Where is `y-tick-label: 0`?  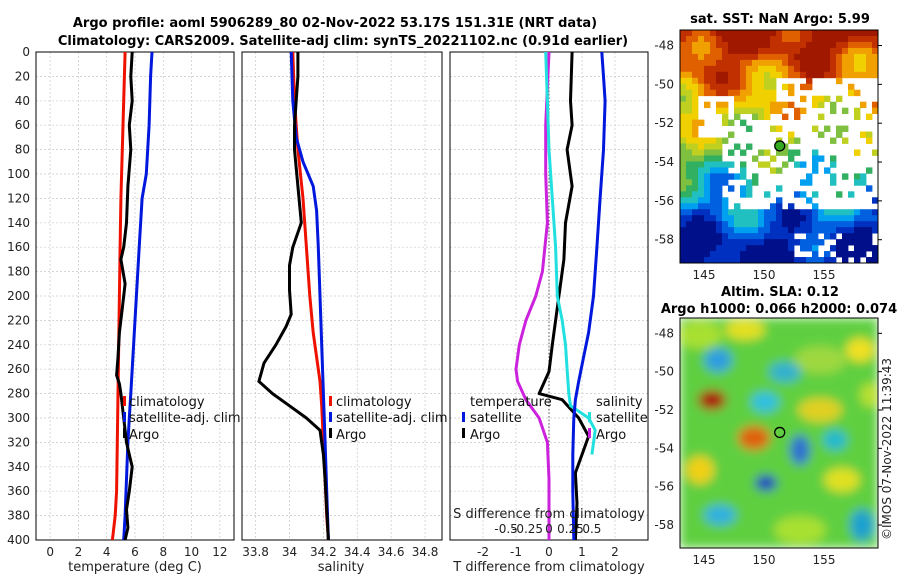 y-tick-label: 0 is located at coordinates (26, 52).